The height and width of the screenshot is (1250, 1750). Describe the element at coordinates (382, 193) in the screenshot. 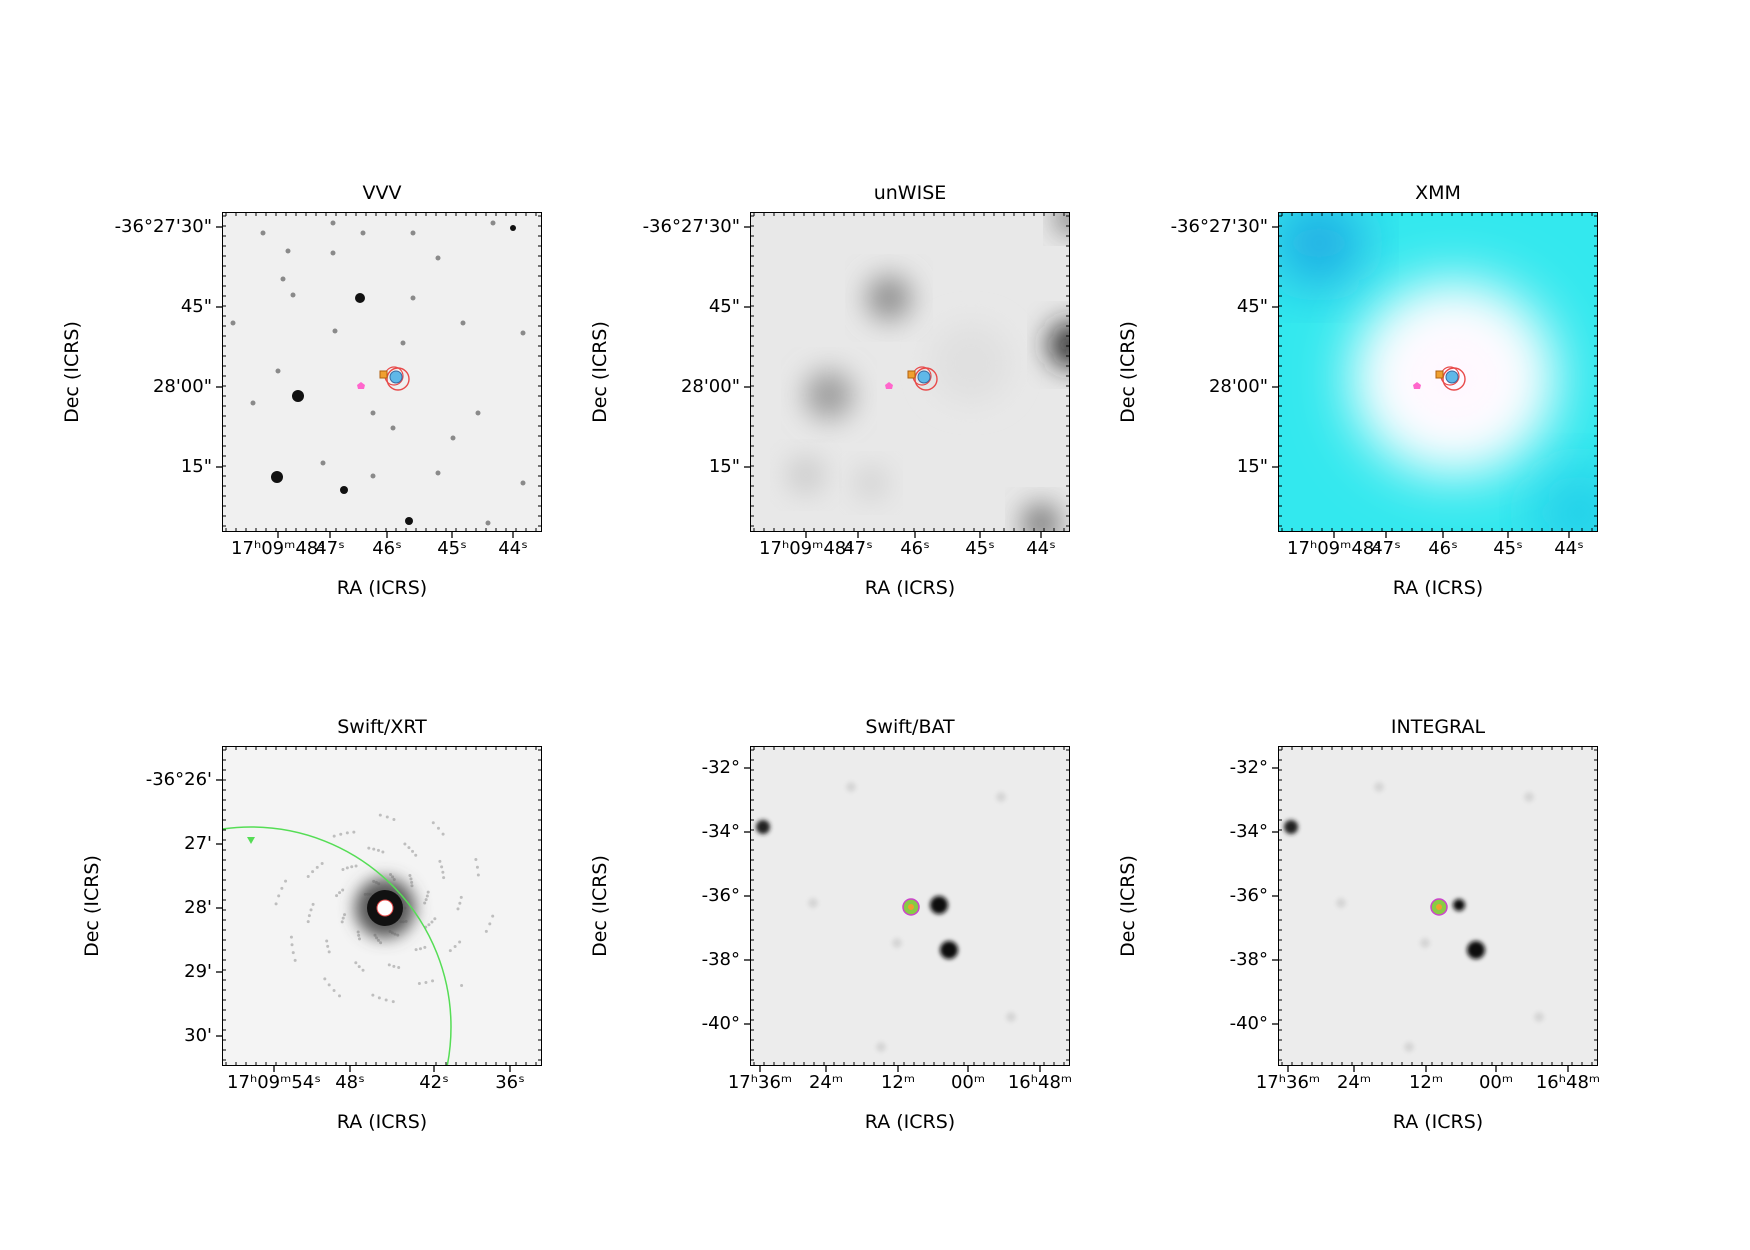

I see `panel-title: VVV` at that location.